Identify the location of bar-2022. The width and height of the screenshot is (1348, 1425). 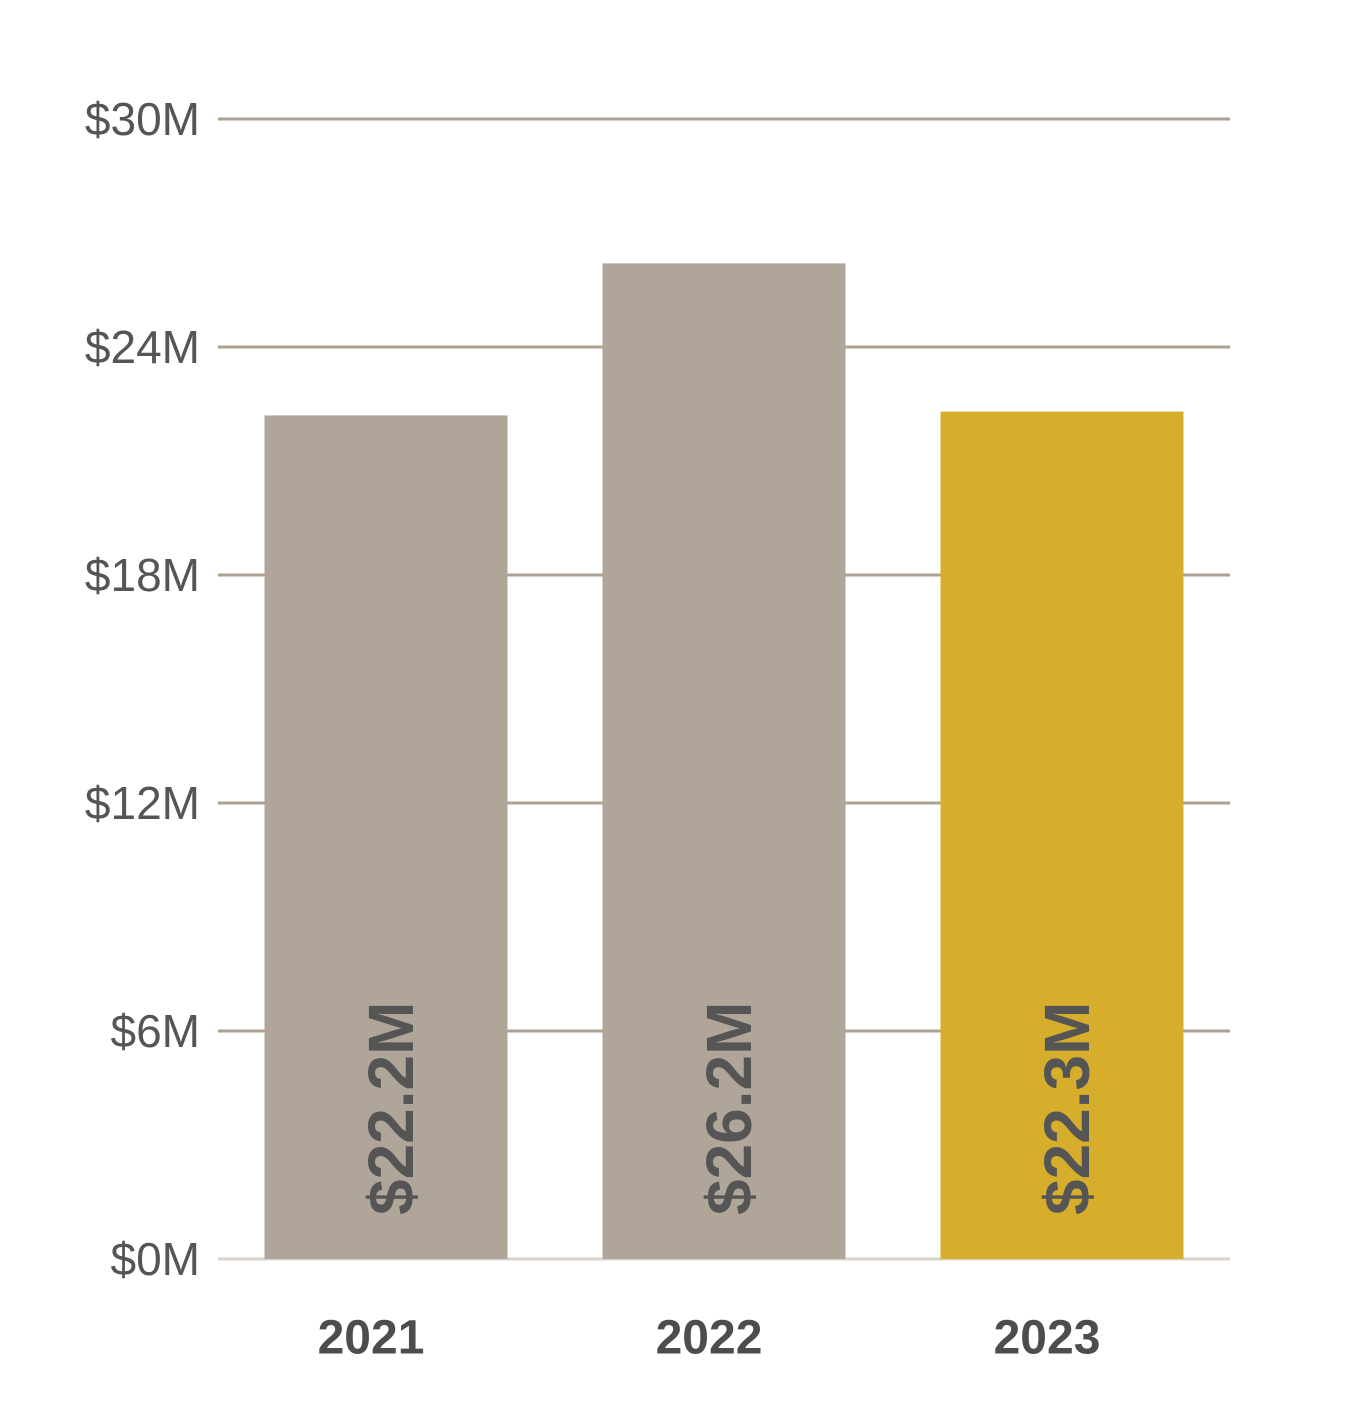
(724, 761).